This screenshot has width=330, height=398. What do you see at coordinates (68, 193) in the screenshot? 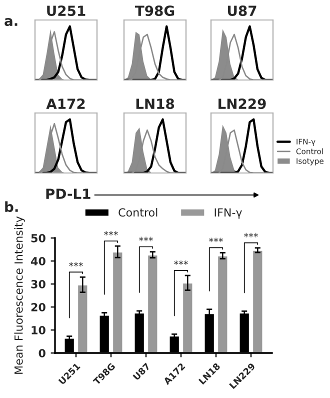
I see `text: PD-L1` at bounding box center [68, 193].